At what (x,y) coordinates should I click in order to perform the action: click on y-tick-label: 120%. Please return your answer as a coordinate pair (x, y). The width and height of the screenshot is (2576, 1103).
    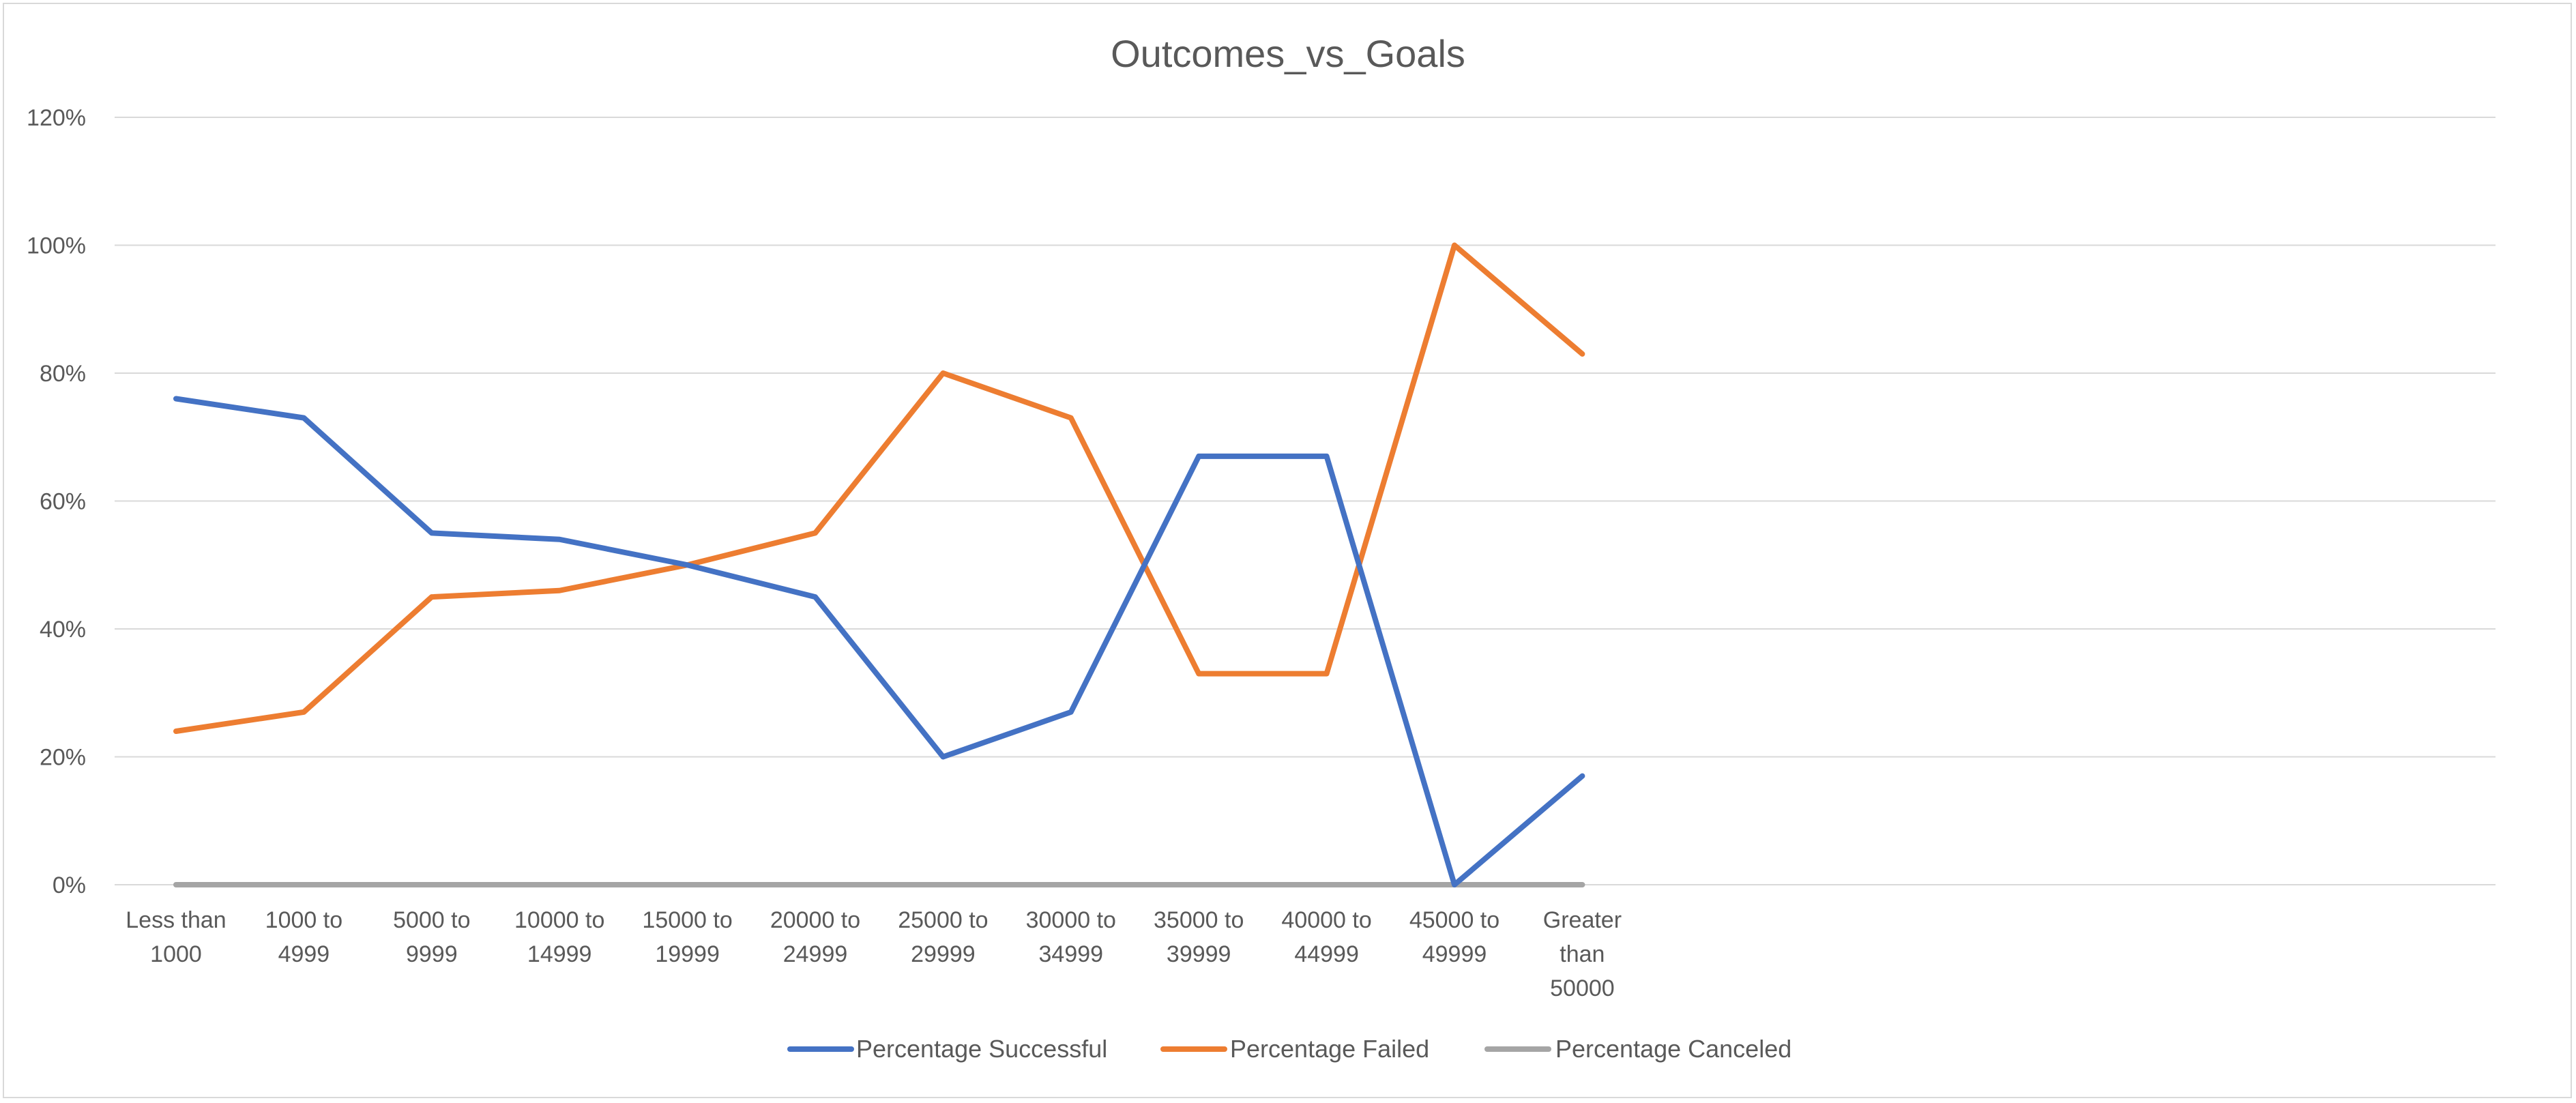
    Looking at the image, I should click on (56, 118).